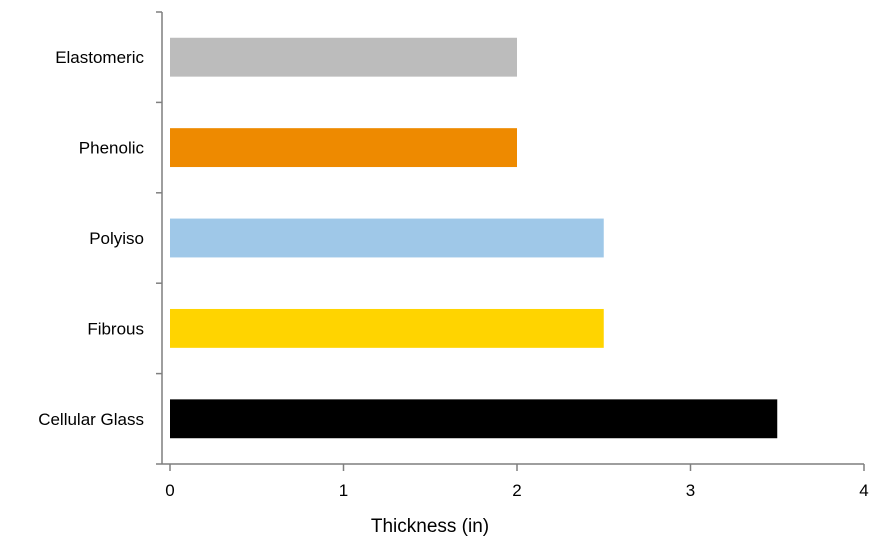 This screenshot has width=872, height=540. Describe the element at coordinates (99, 57) in the screenshot. I see `y-tick-label: Elastomeric` at that location.